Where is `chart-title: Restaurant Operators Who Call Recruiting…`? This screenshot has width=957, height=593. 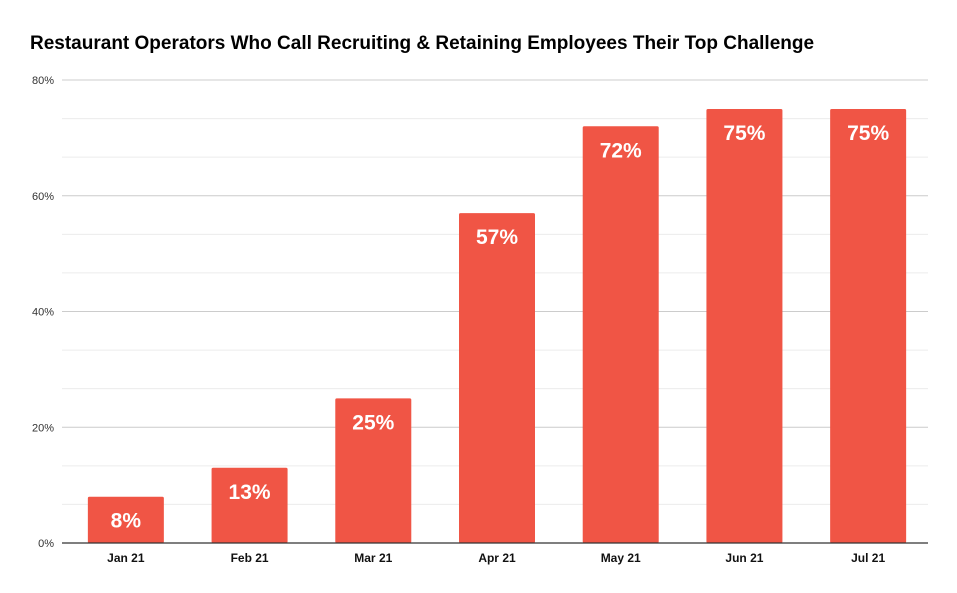
chart-title: Restaurant Operators Who Call Recruiting… is located at coordinates (422, 43).